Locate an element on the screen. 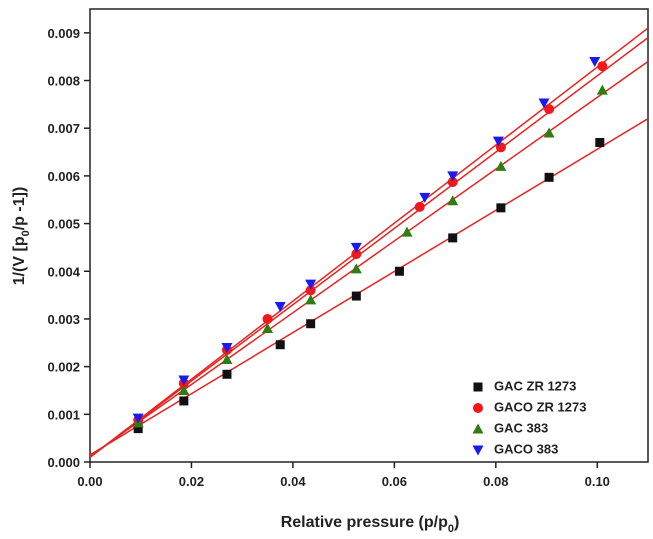 Image resolution: width=653 pixels, height=539 pixels. x-tick-label: 0.04 is located at coordinates (293, 481).